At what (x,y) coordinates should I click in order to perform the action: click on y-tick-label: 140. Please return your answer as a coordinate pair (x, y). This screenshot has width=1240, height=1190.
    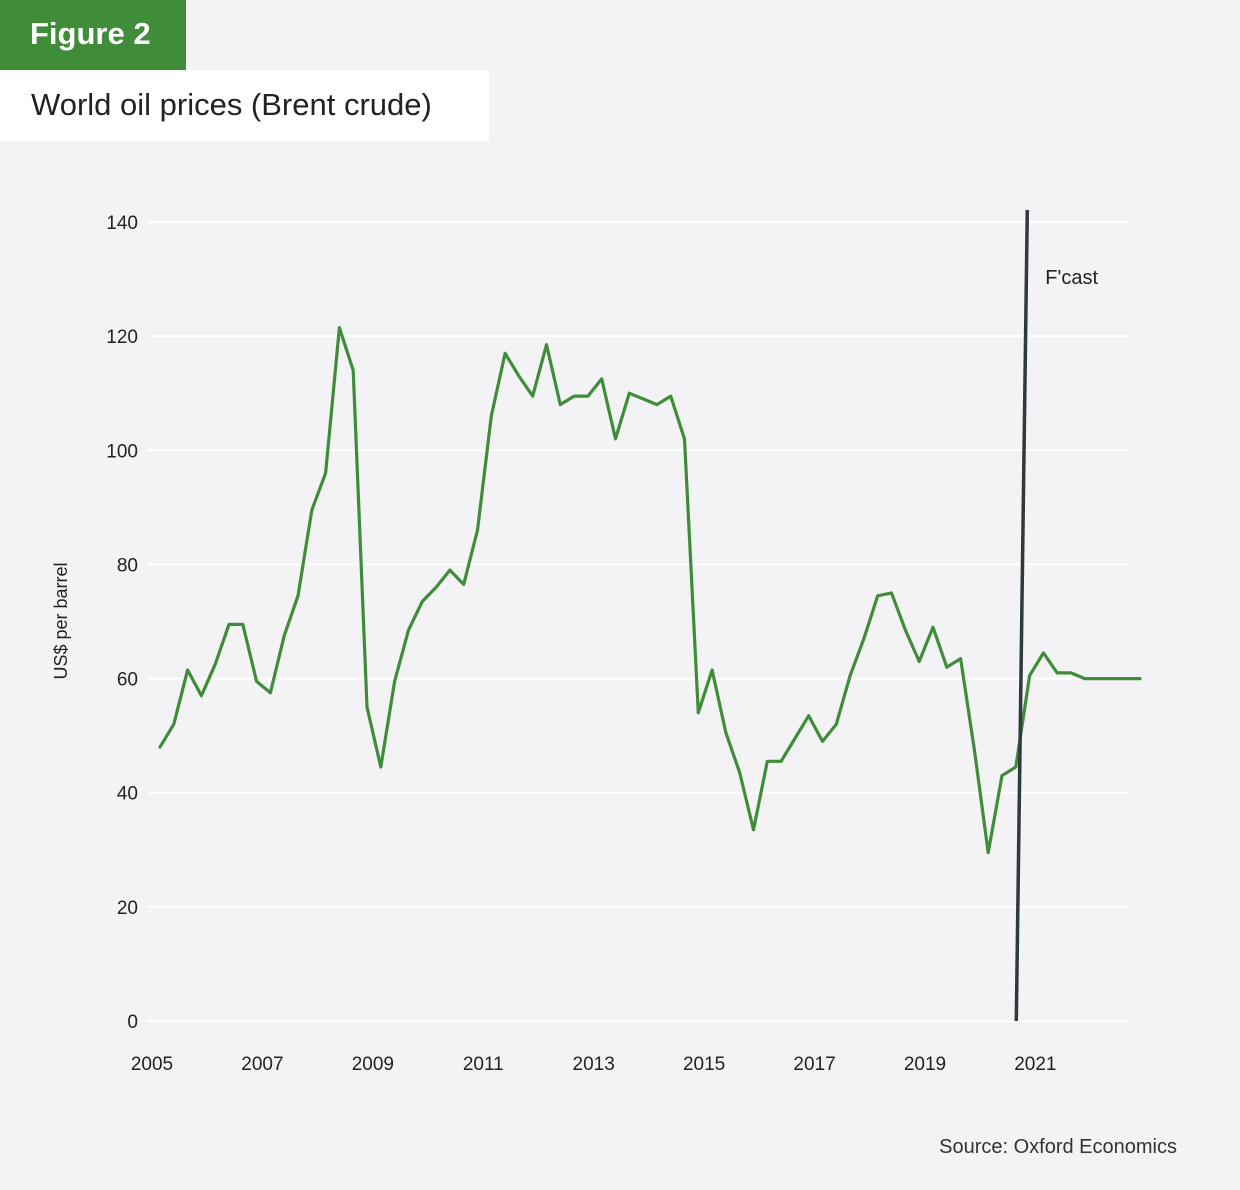
    Looking at the image, I should click on (122, 223).